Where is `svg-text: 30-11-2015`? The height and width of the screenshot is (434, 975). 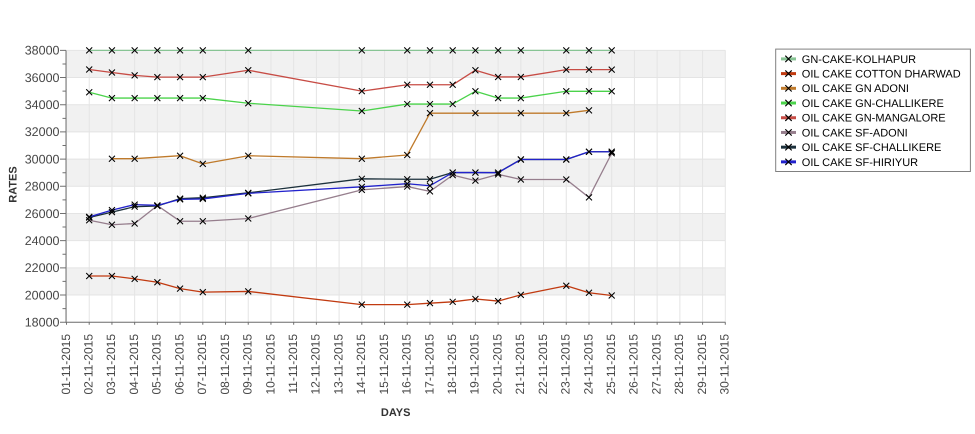
svg-text: 30-11-2015 is located at coordinates (725, 364).